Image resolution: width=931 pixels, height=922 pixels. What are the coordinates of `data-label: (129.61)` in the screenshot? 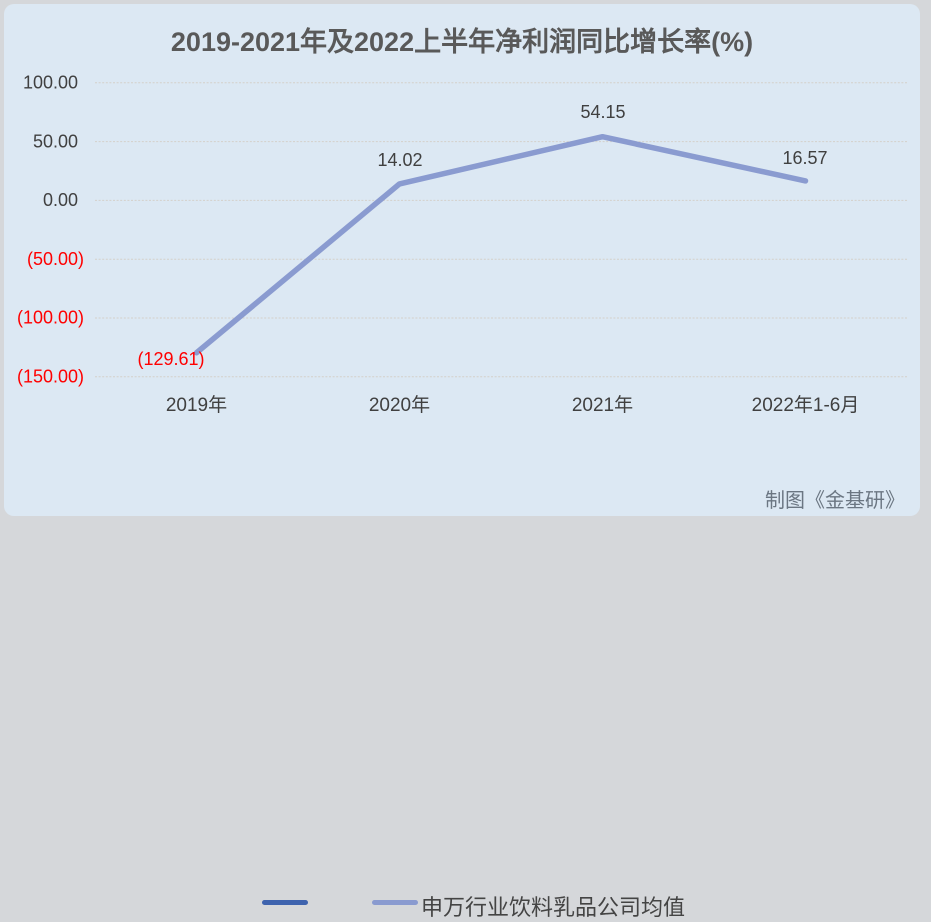 It's located at (170, 359).